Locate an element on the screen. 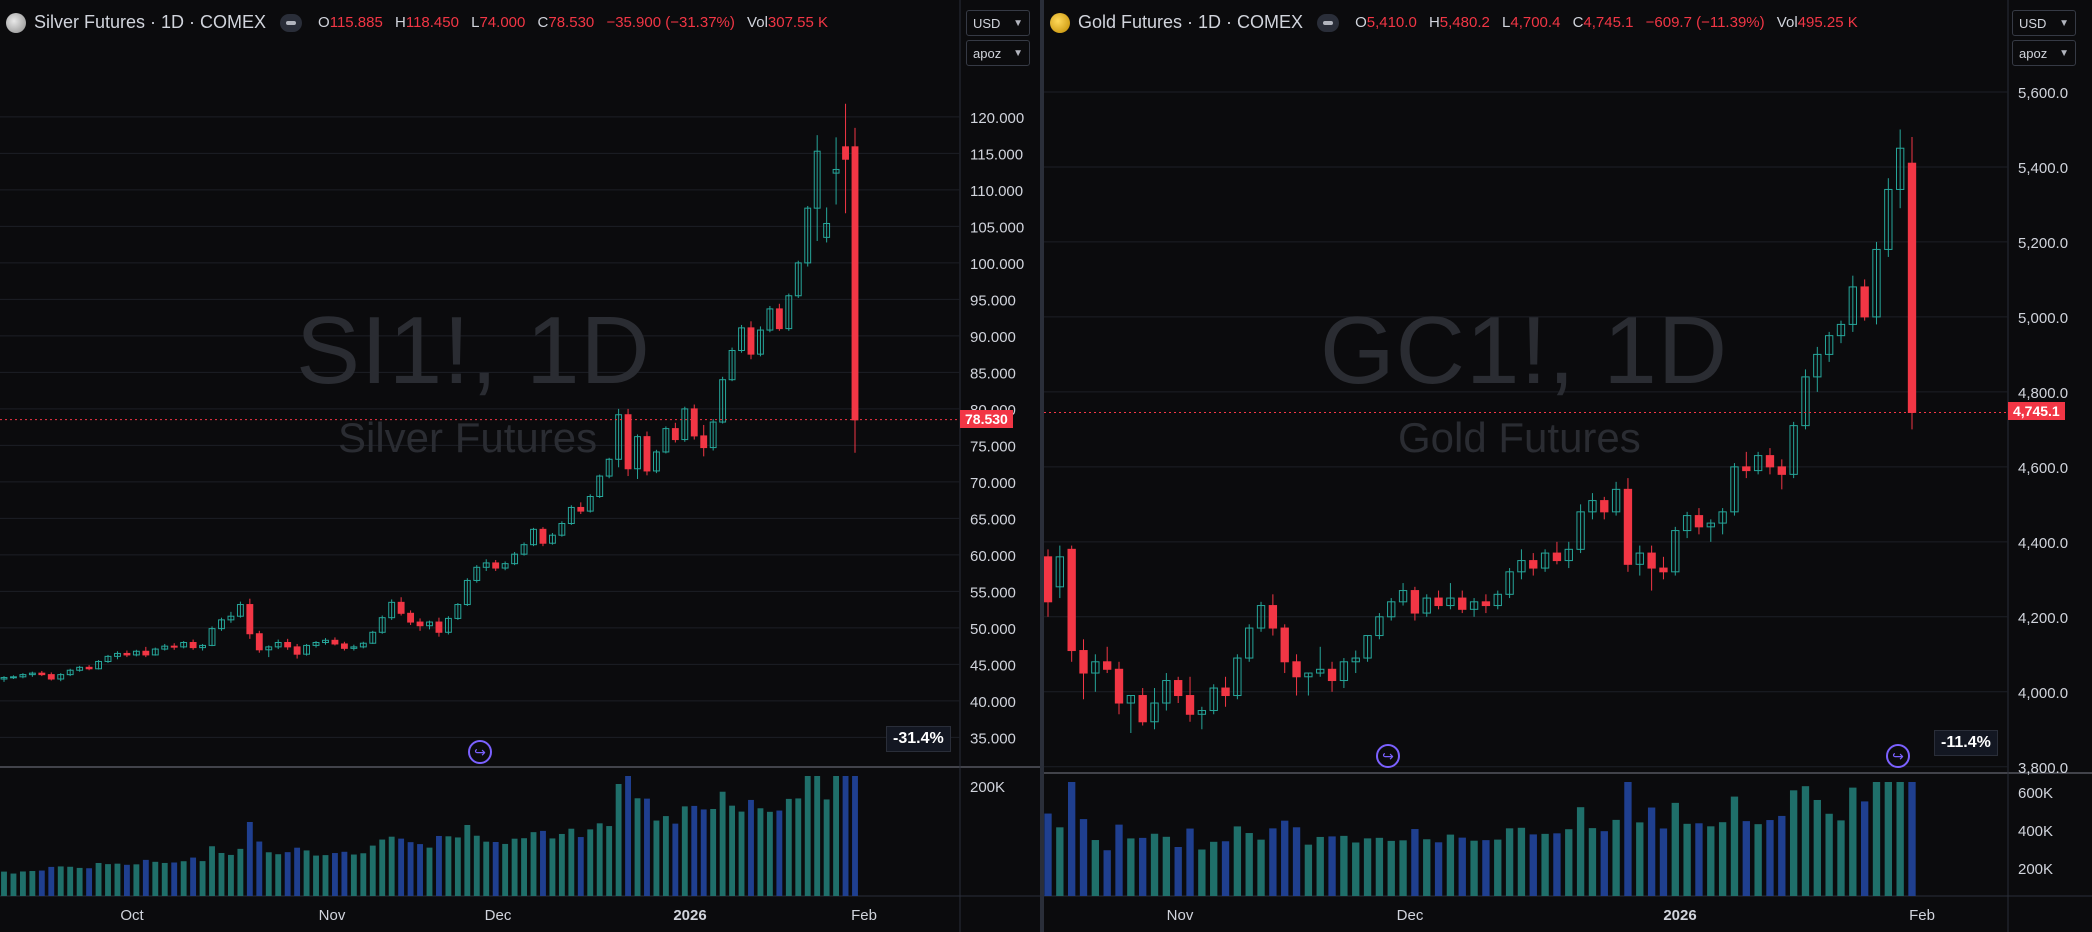 Image resolution: width=2092 pixels, height=932 pixels. low-value: 4,700.4 is located at coordinates (1535, 22).